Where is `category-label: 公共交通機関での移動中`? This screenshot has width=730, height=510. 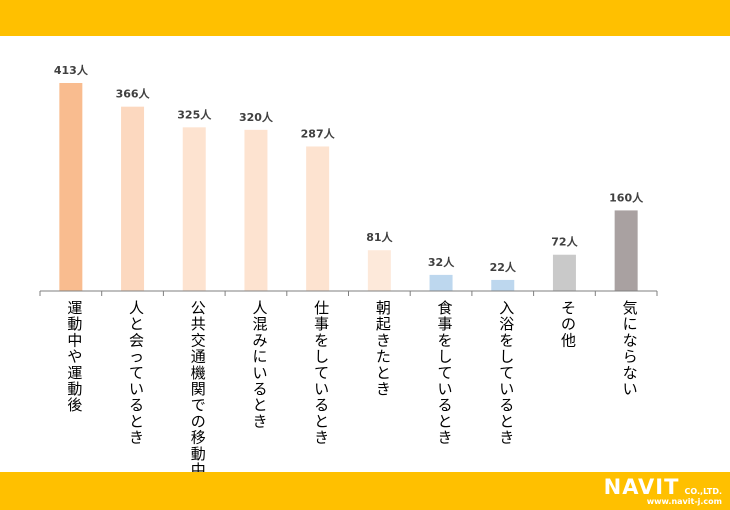 category-label: 公共交通機関での移動中 is located at coordinates (198, 389).